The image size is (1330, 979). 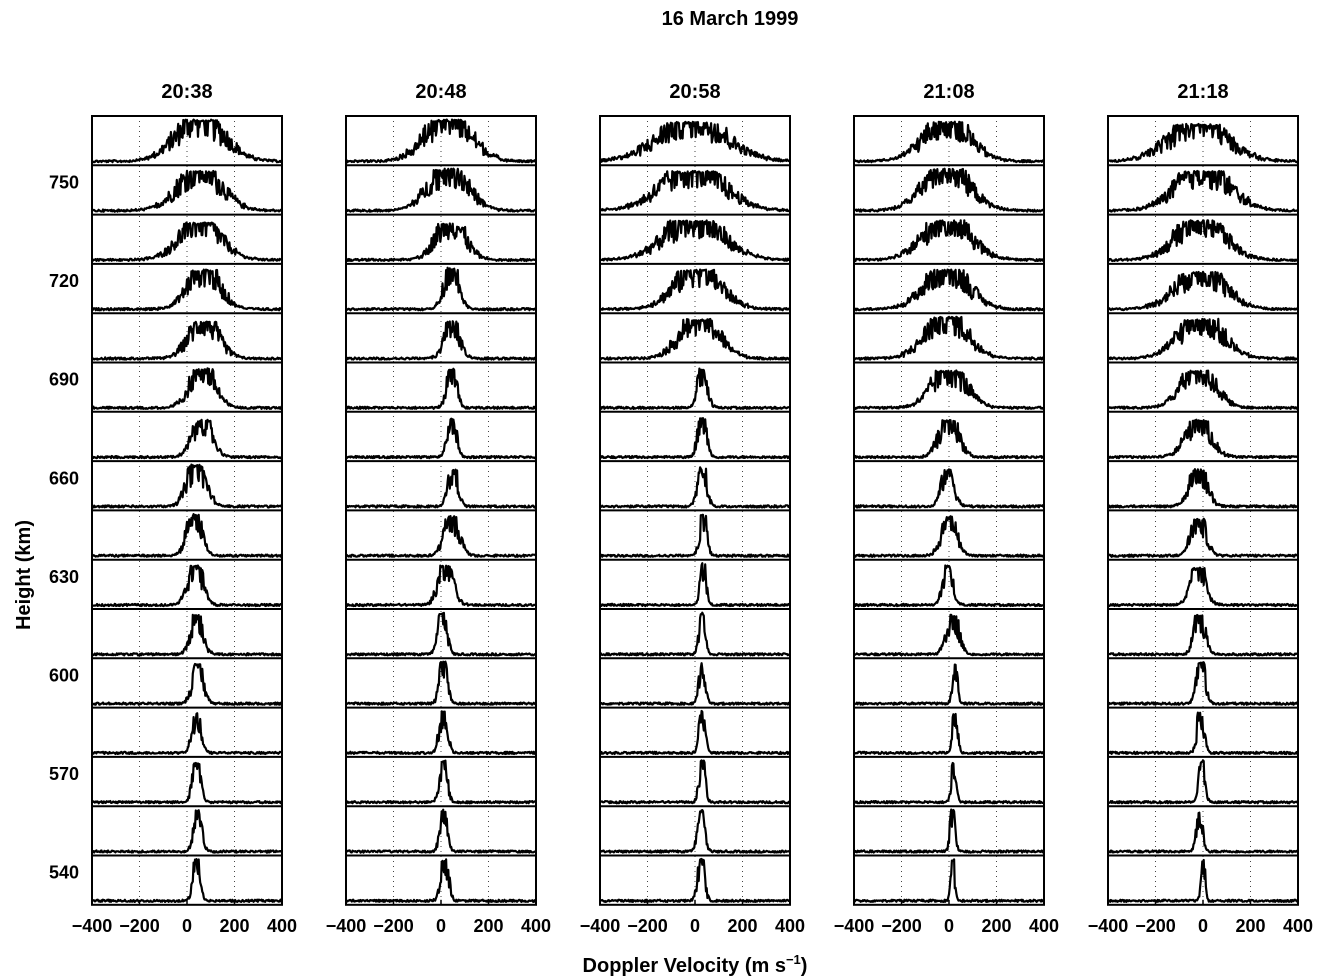 I want to click on panel-title: 20:58, so click(x=694, y=92).